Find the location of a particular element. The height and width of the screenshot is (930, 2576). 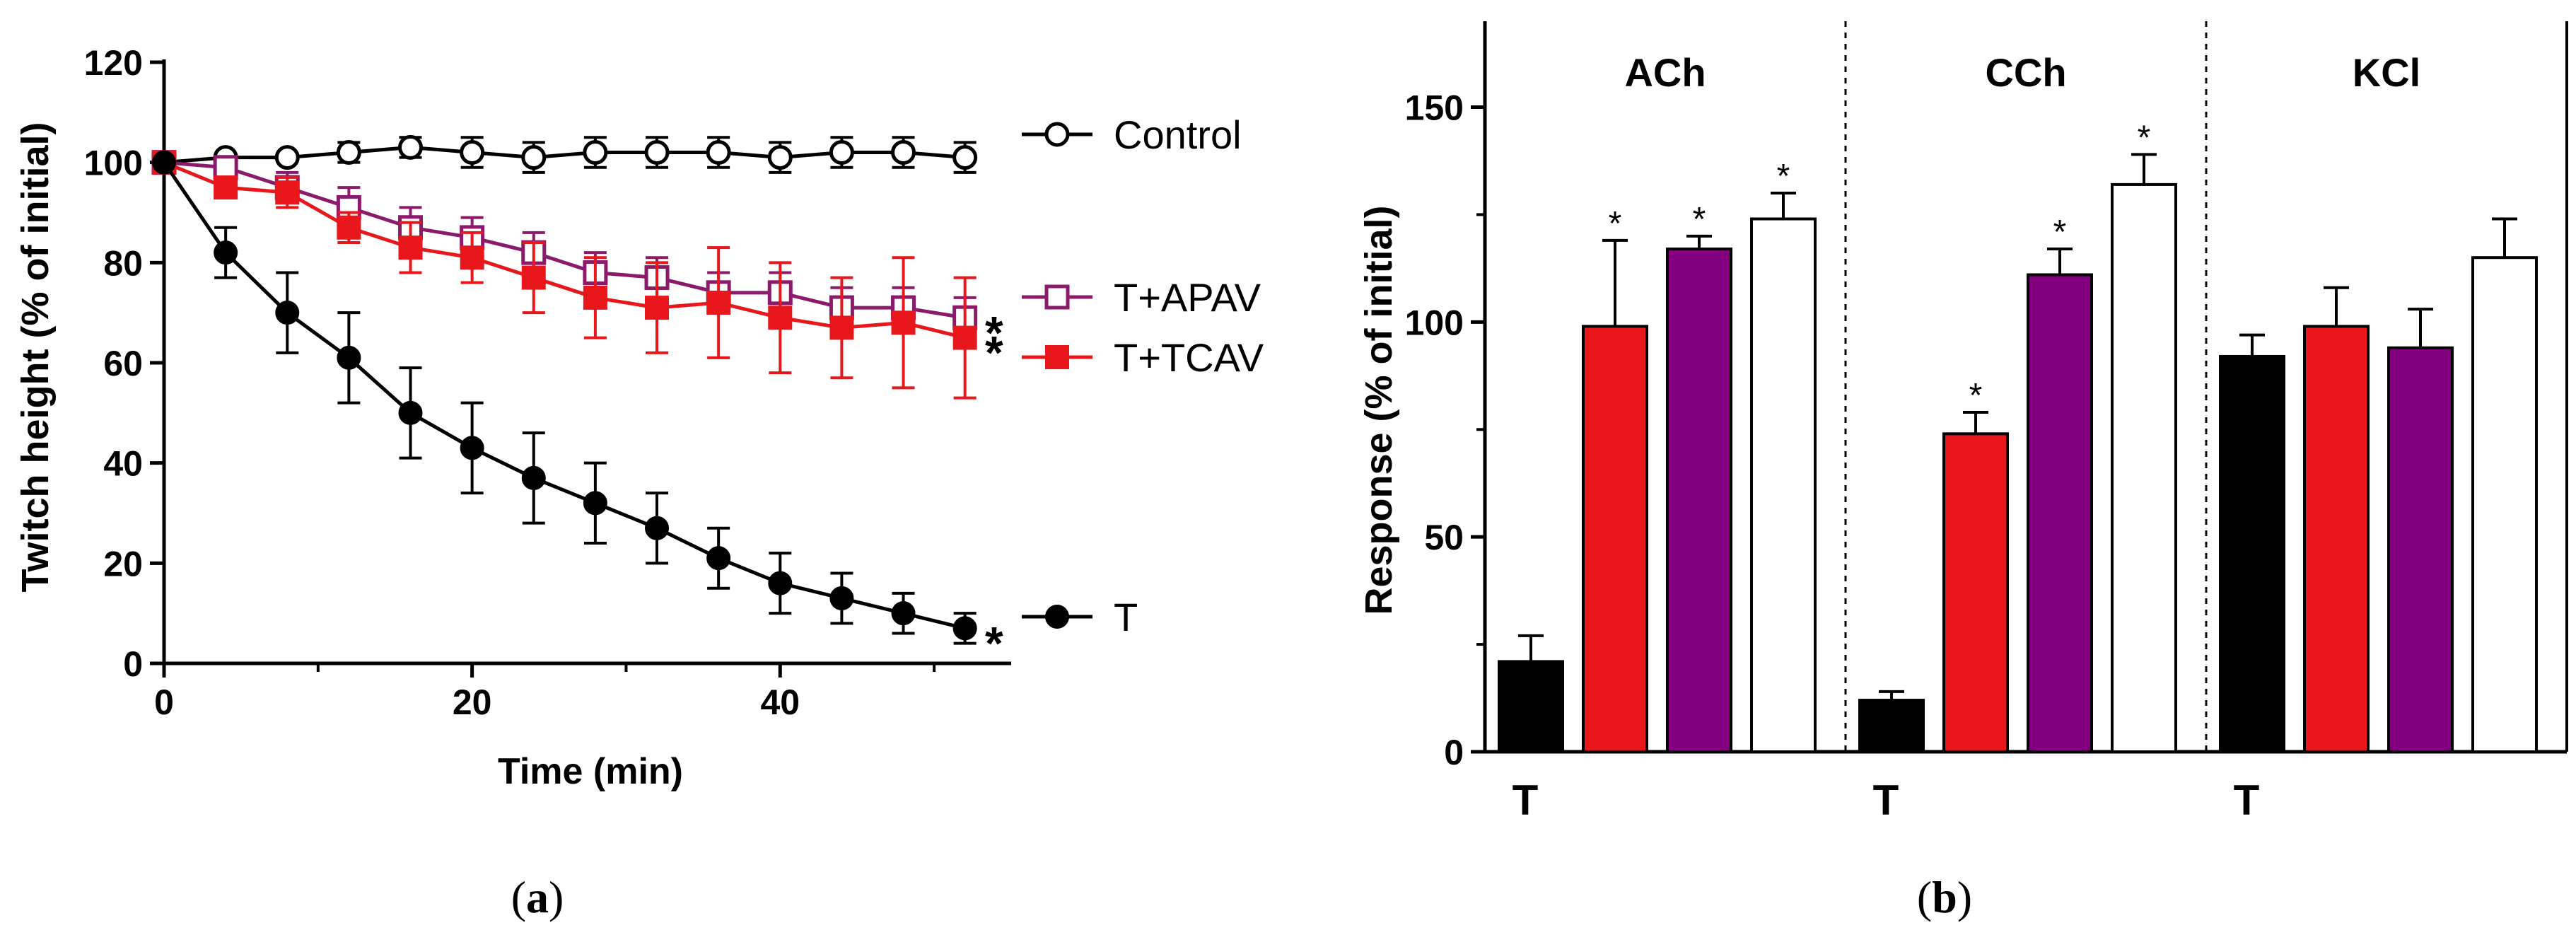

x-tick-label: 0 is located at coordinates (164, 702).